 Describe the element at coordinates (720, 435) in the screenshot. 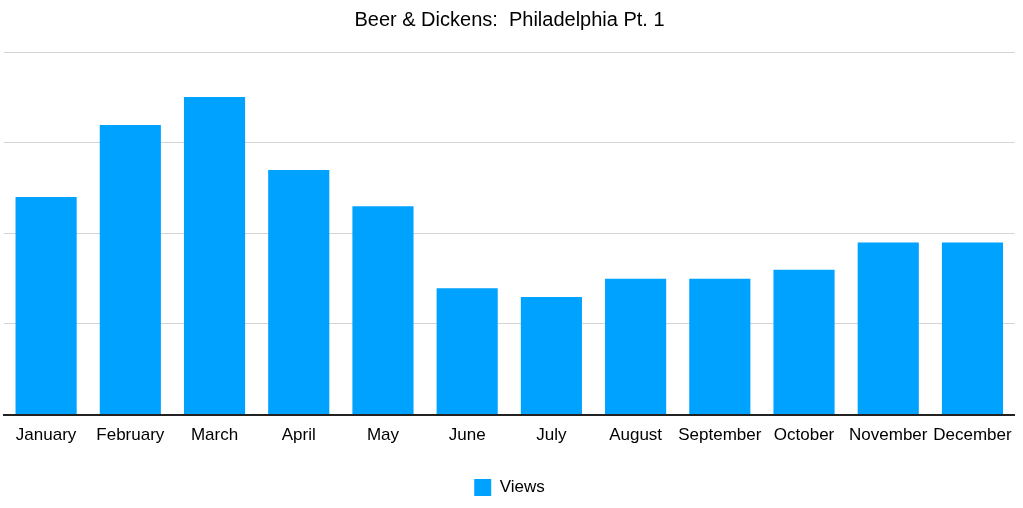

I see `x-tick-label: September` at that location.